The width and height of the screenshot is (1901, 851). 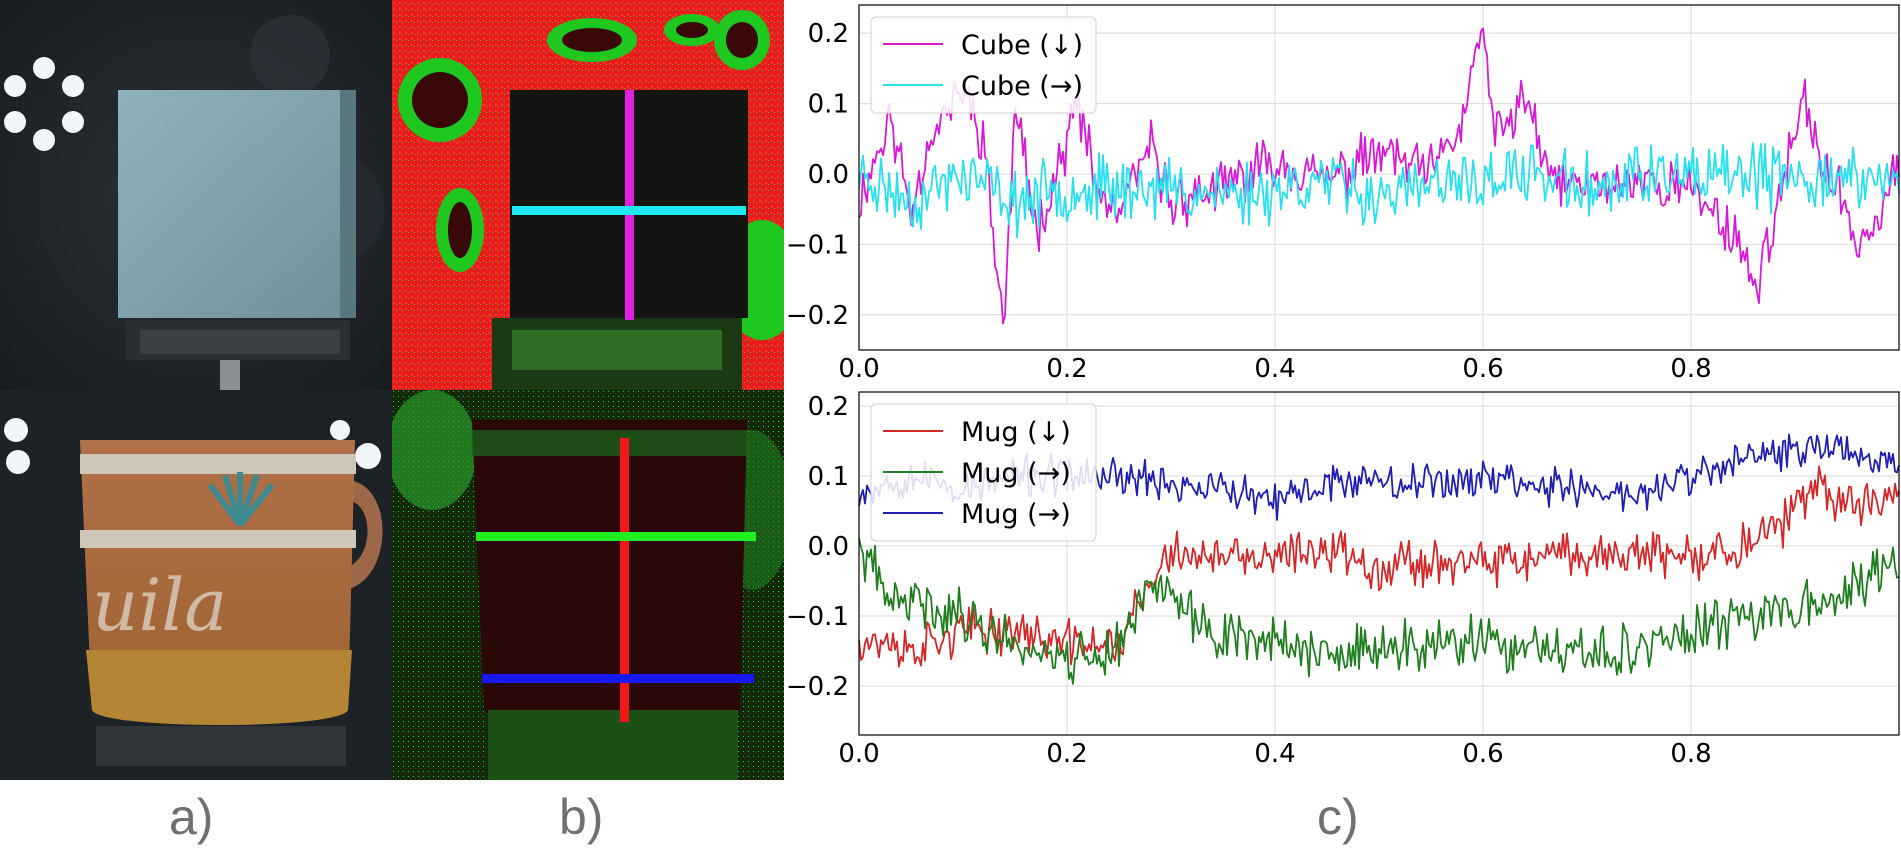 What do you see at coordinates (1338, 817) in the screenshot?
I see `caption-c: c)` at bounding box center [1338, 817].